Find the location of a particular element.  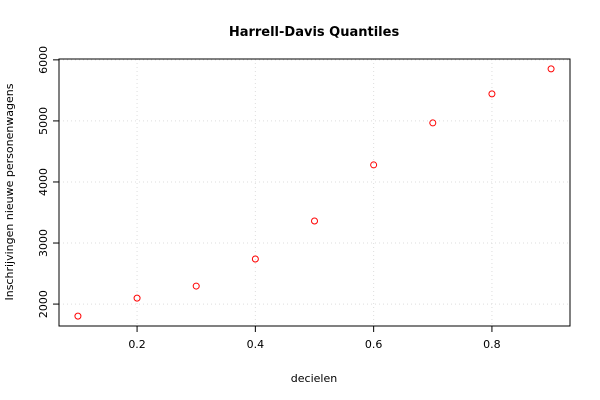

x-tick-label: 0.4 is located at coordinates (256, 344).